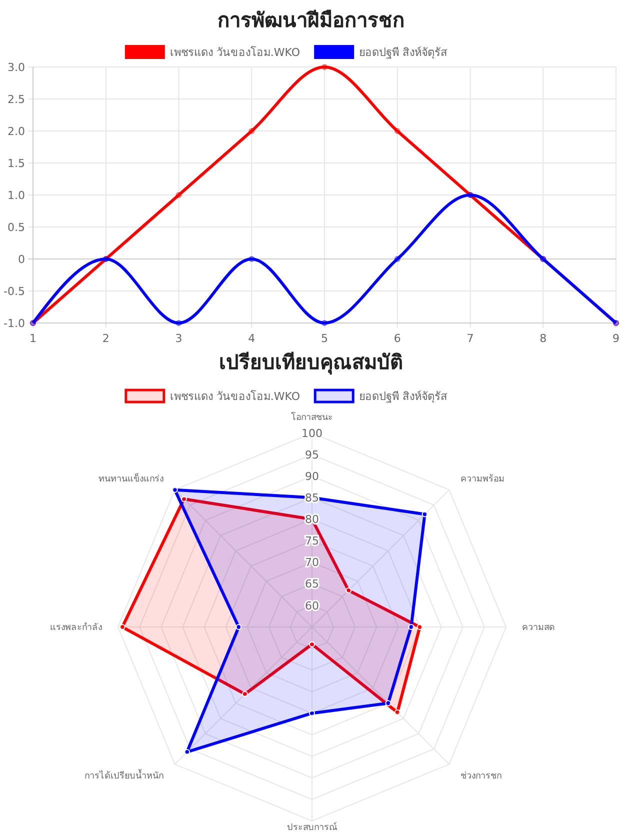 This screenshot has height=837, width=622. What do you see at coordinates (16, 227) in the screenshot?
I see `y-tick-label: 0.5` at bounding box center [16, 227].